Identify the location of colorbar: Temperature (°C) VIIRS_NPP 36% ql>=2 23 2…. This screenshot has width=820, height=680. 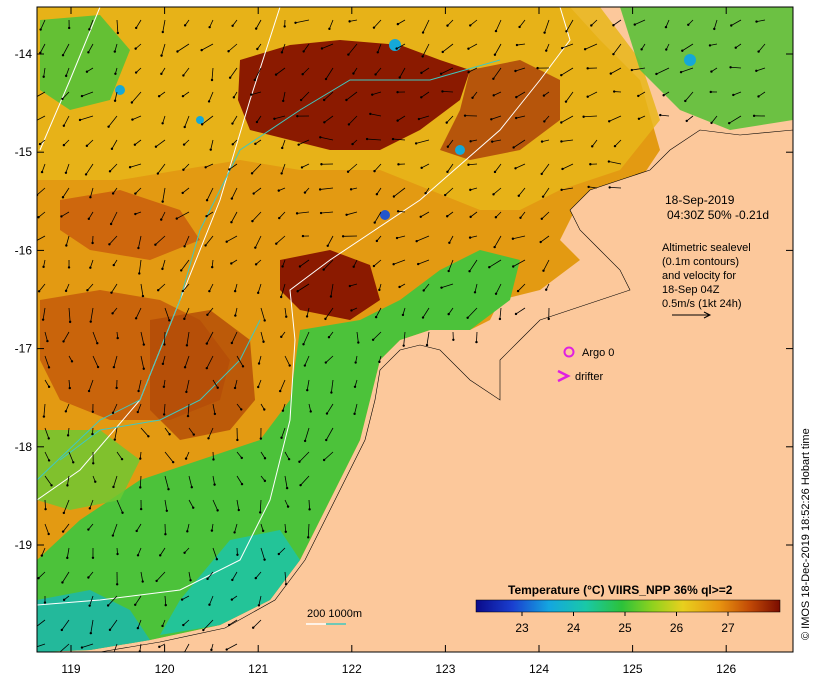
(628, 609).